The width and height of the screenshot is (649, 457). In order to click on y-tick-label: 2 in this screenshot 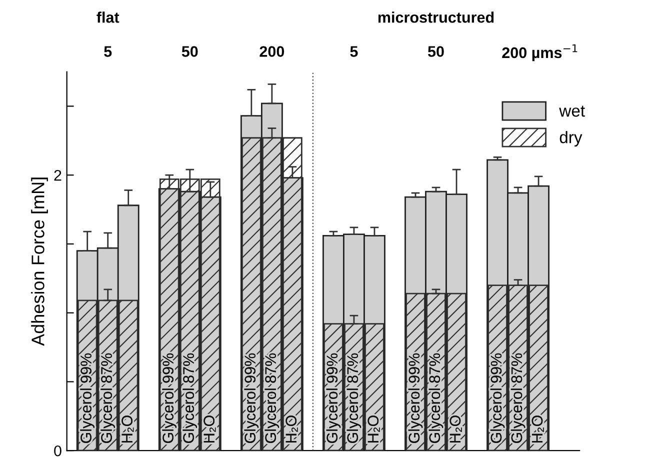, I will do `click(58, 175)`.